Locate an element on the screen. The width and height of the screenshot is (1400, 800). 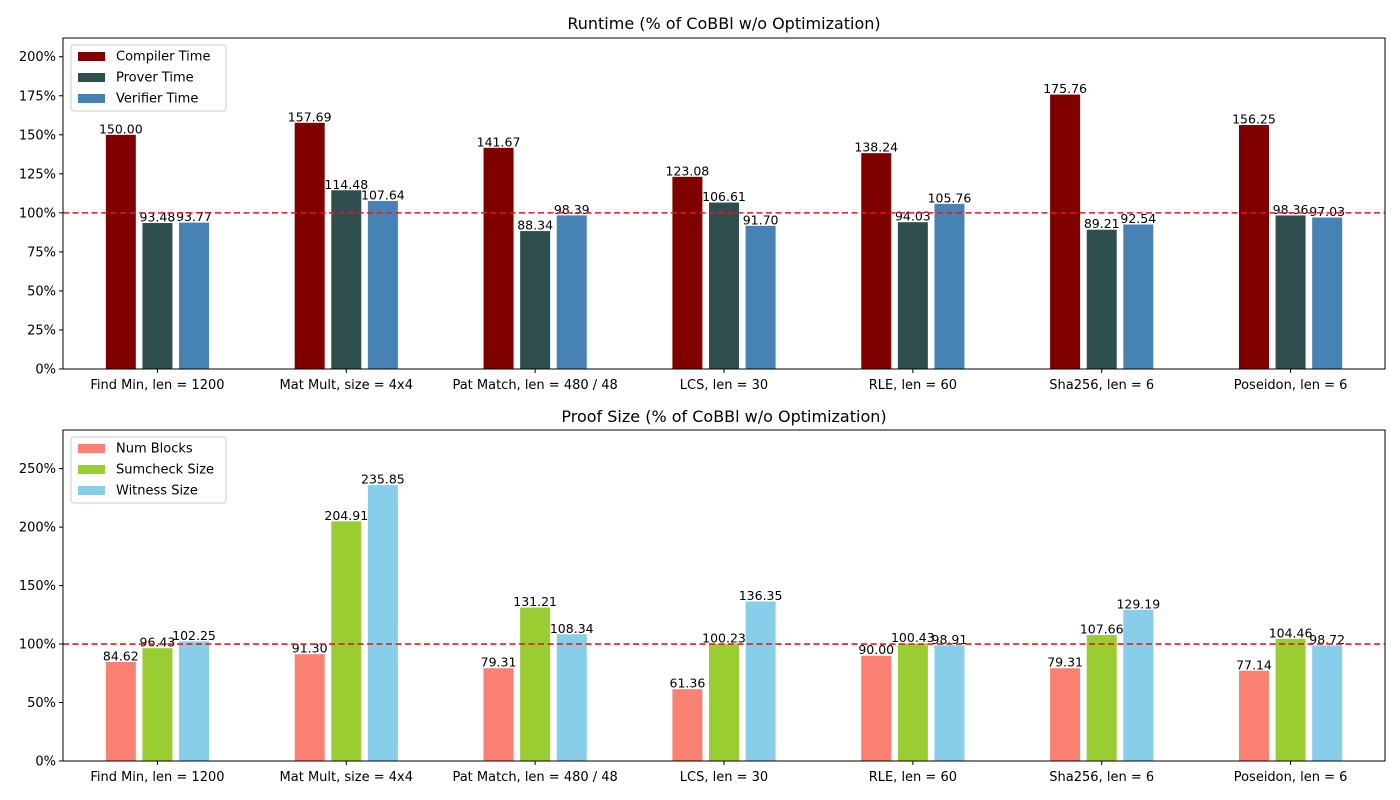
chart-title: Runtime (% of CoBBl w/o Optimization) is located at coordinates (723, 23).